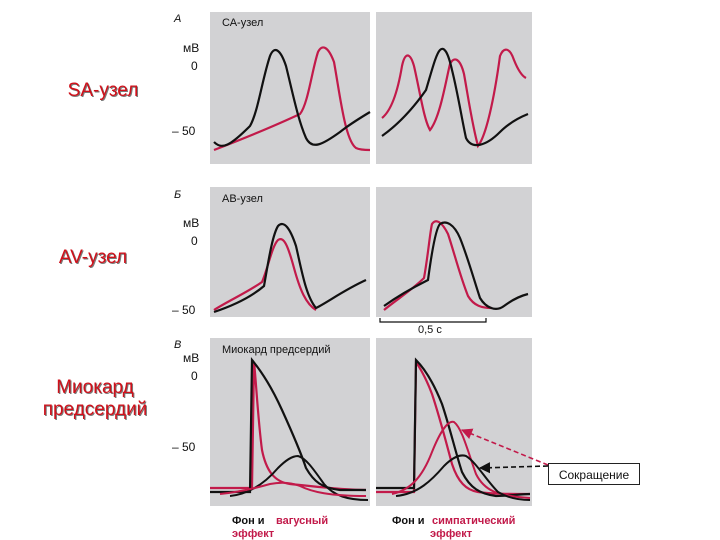 This screenshot has width=720, height=540. I want to click on panel-c-unit: мВ, so click(191, 358).